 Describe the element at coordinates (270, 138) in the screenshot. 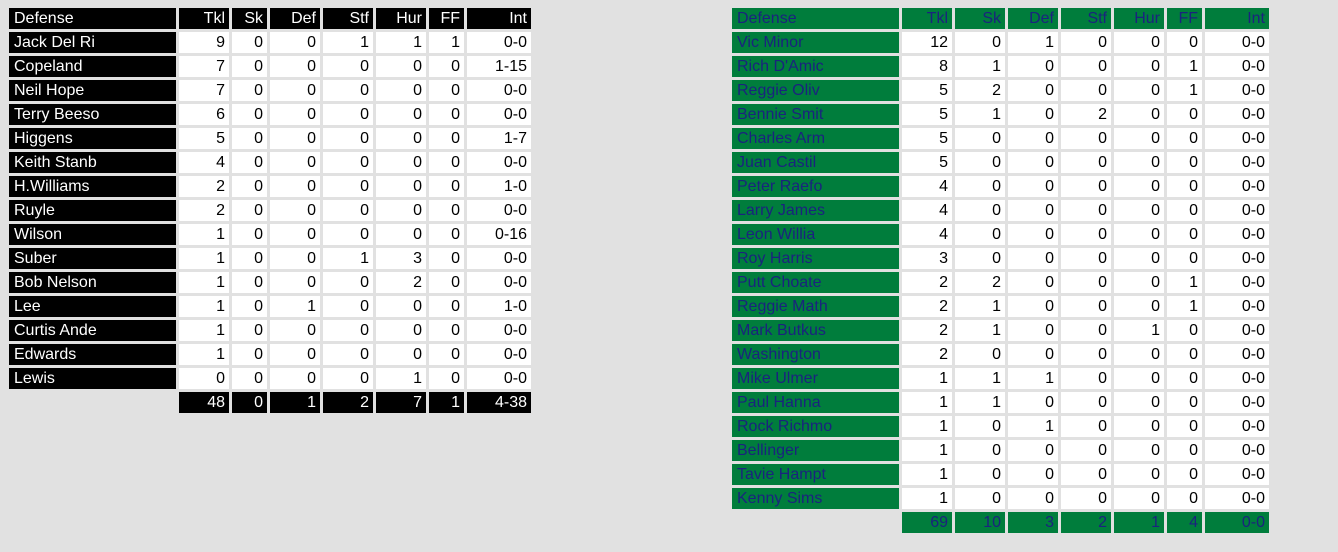

I see `table-row: Higgens 5 0 0 0 0 0 1-7` at that location.